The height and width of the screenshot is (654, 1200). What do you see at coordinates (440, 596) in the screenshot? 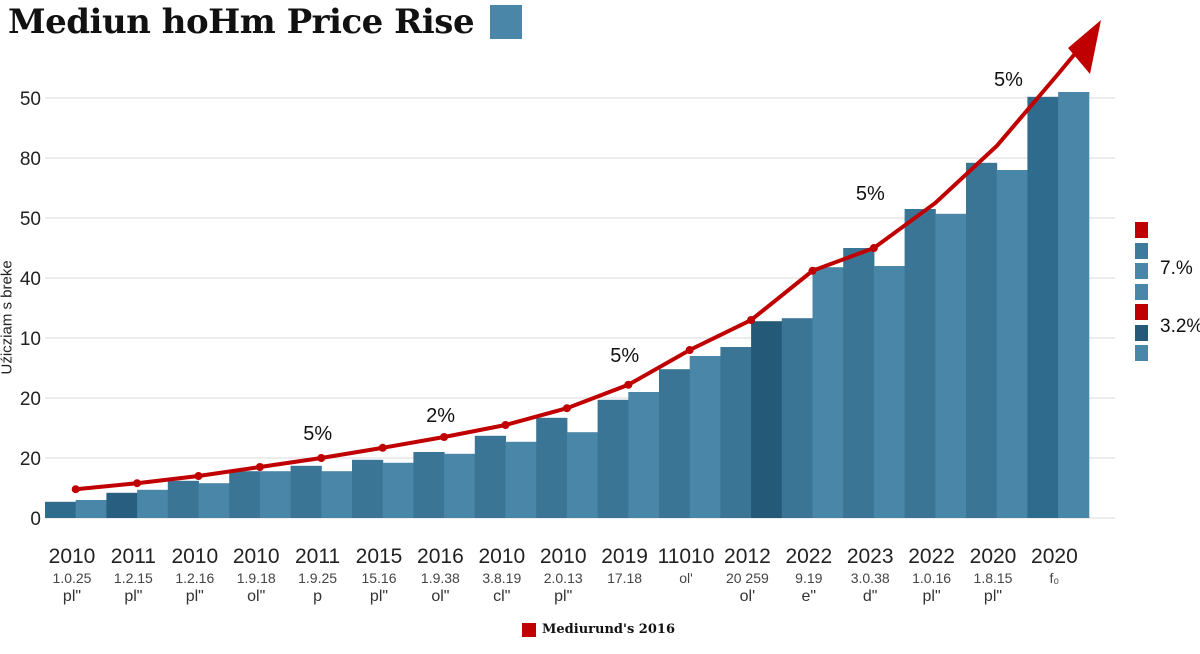
I see `x-label-tag: ol"` at bounding box center [440, 596].